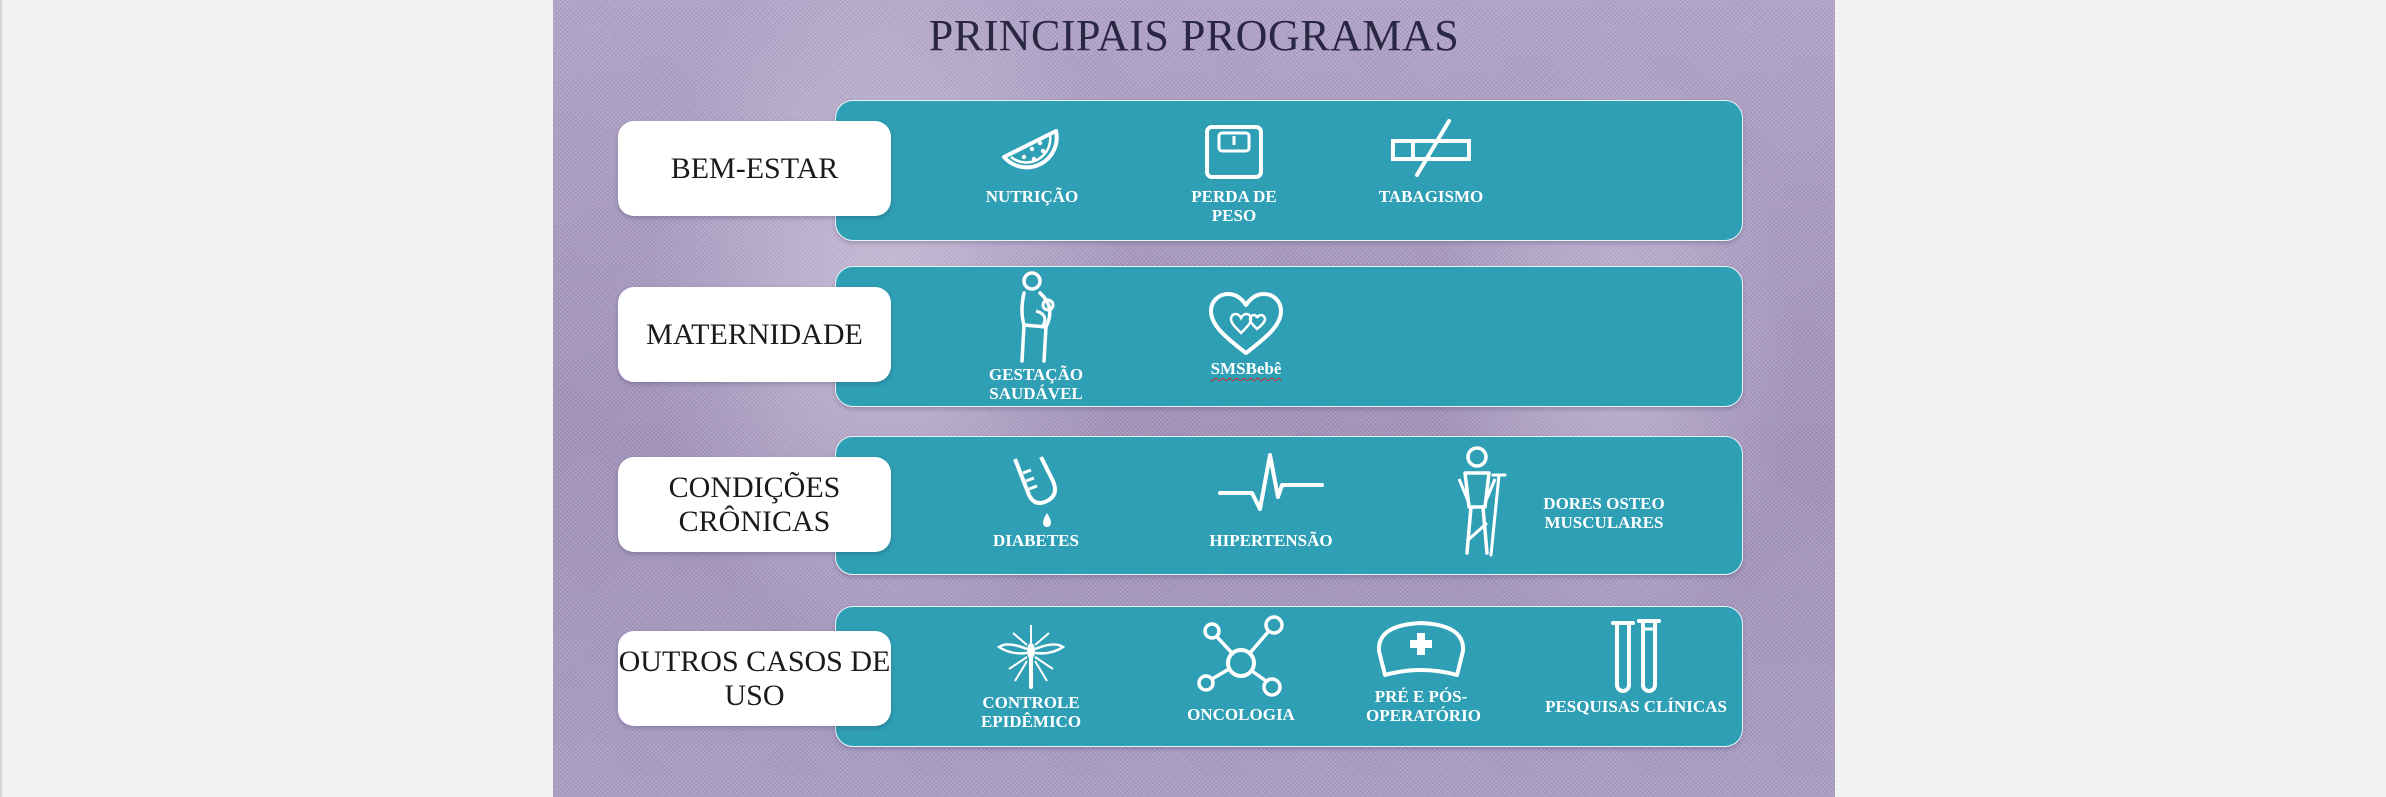 Image resolution: width=2386 pixels, height=797 pixels. I want to click on program-item-dores-osteo-musculares: DORES OSTEO MUSCULARES, so click(1604, 513).